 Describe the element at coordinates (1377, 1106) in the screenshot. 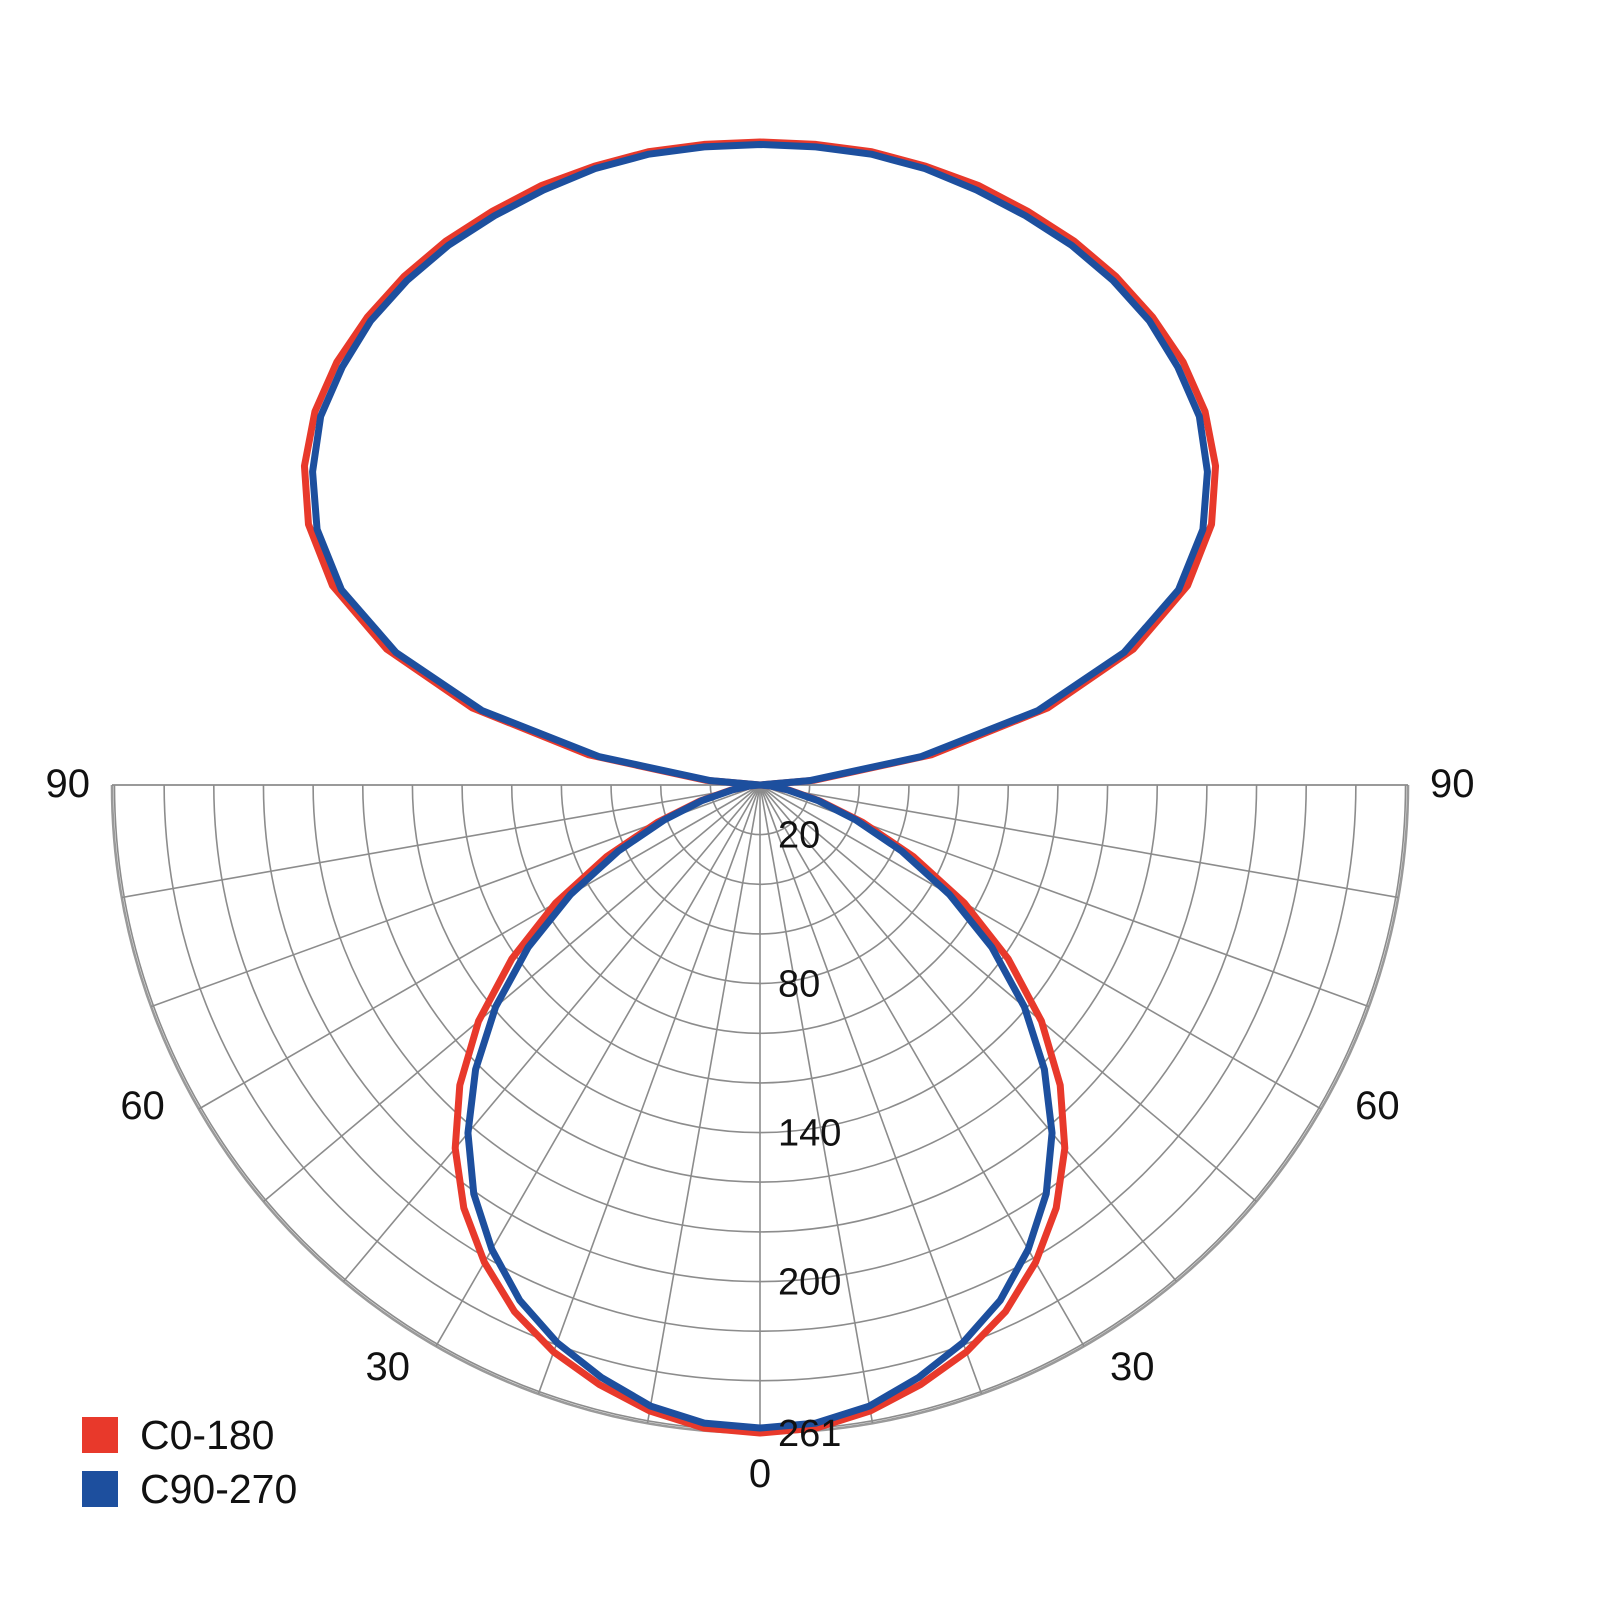

I see `angle-label-right-60: 60` at that location.